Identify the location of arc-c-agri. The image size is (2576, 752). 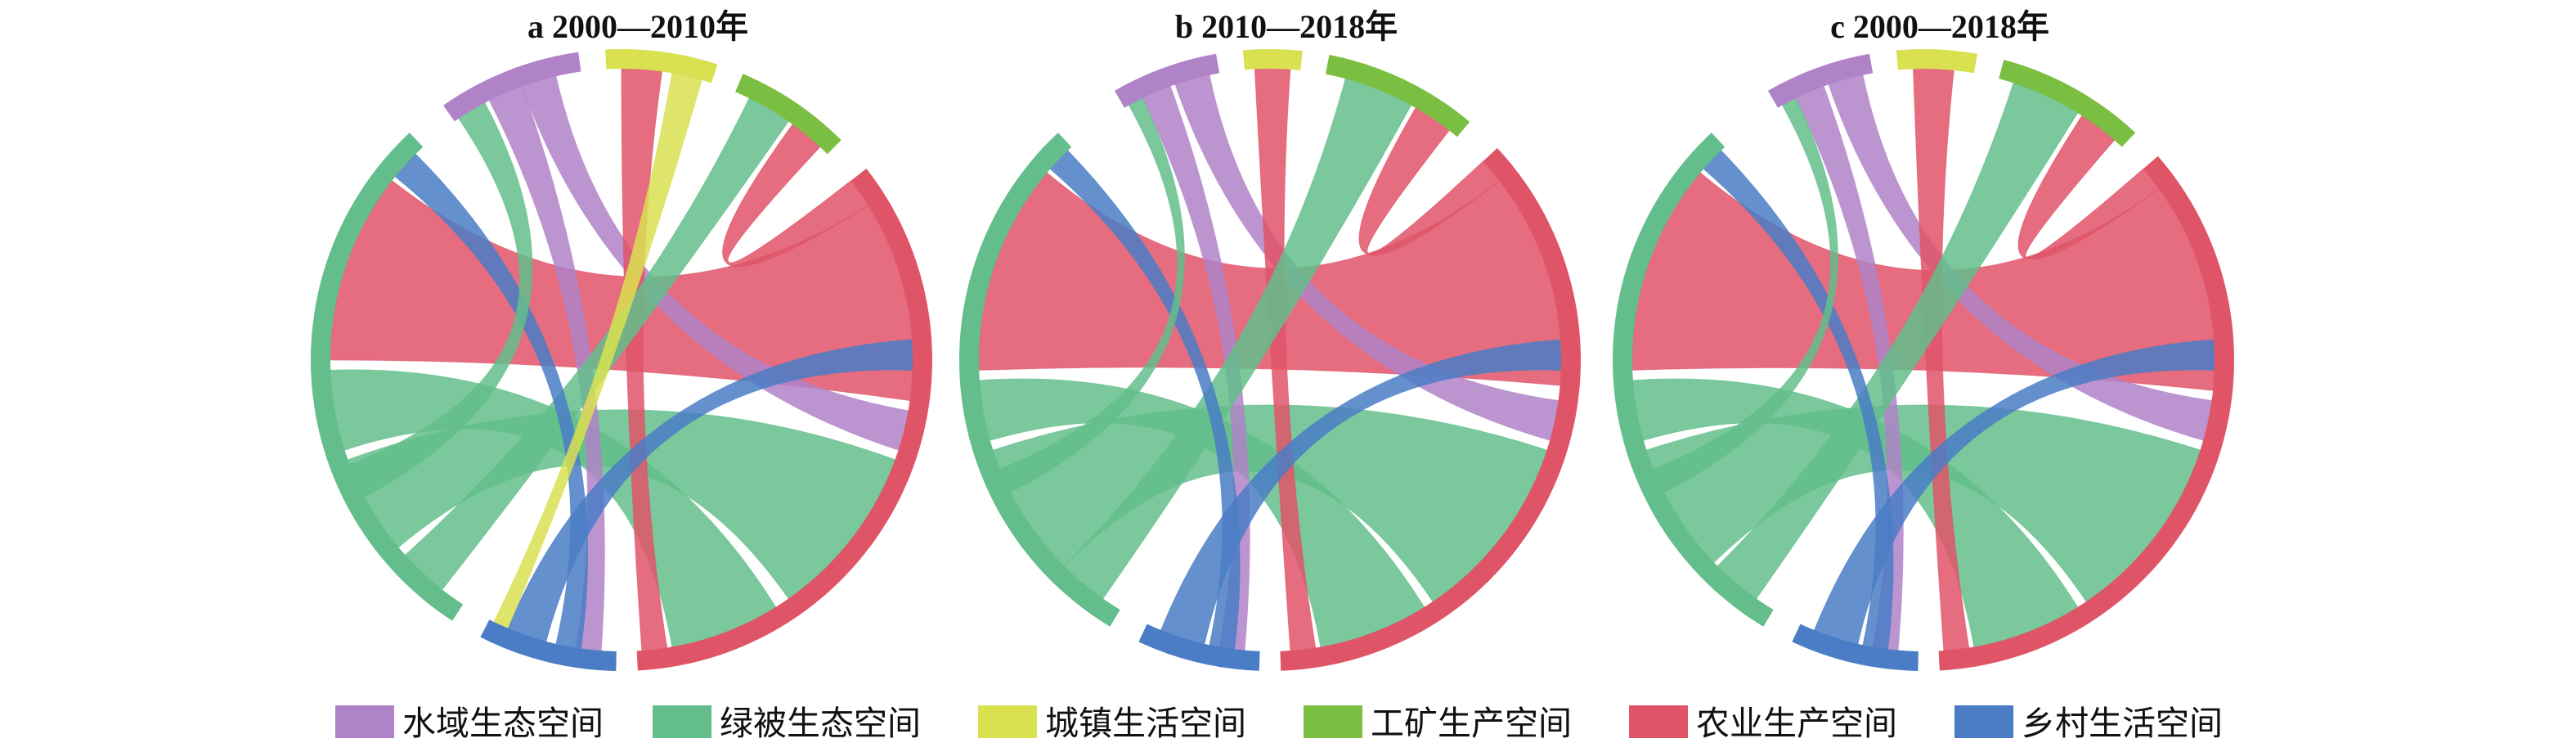
(2086, 413).